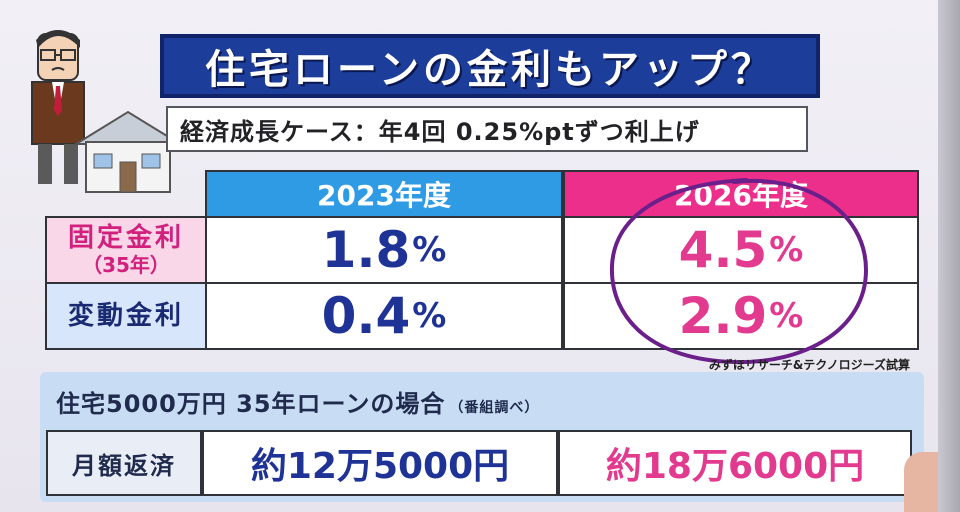 The width and height of the screenshot is (960, 512). I want to click on highlight-circle-annotation, so click(739, 271).